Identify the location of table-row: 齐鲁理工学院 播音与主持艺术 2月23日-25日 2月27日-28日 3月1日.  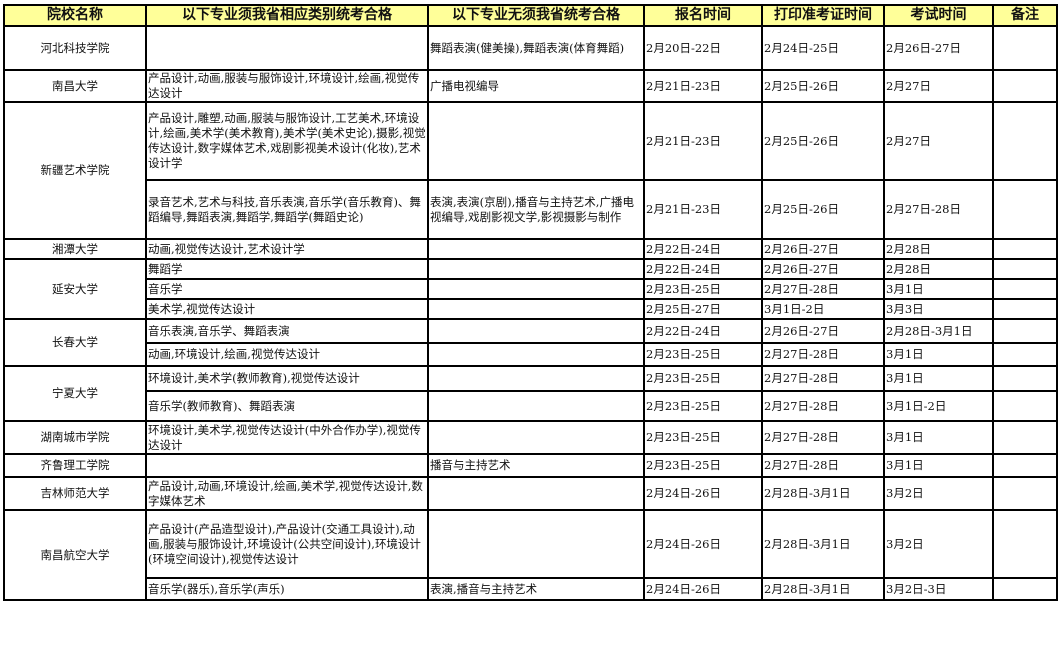
(530, 465).